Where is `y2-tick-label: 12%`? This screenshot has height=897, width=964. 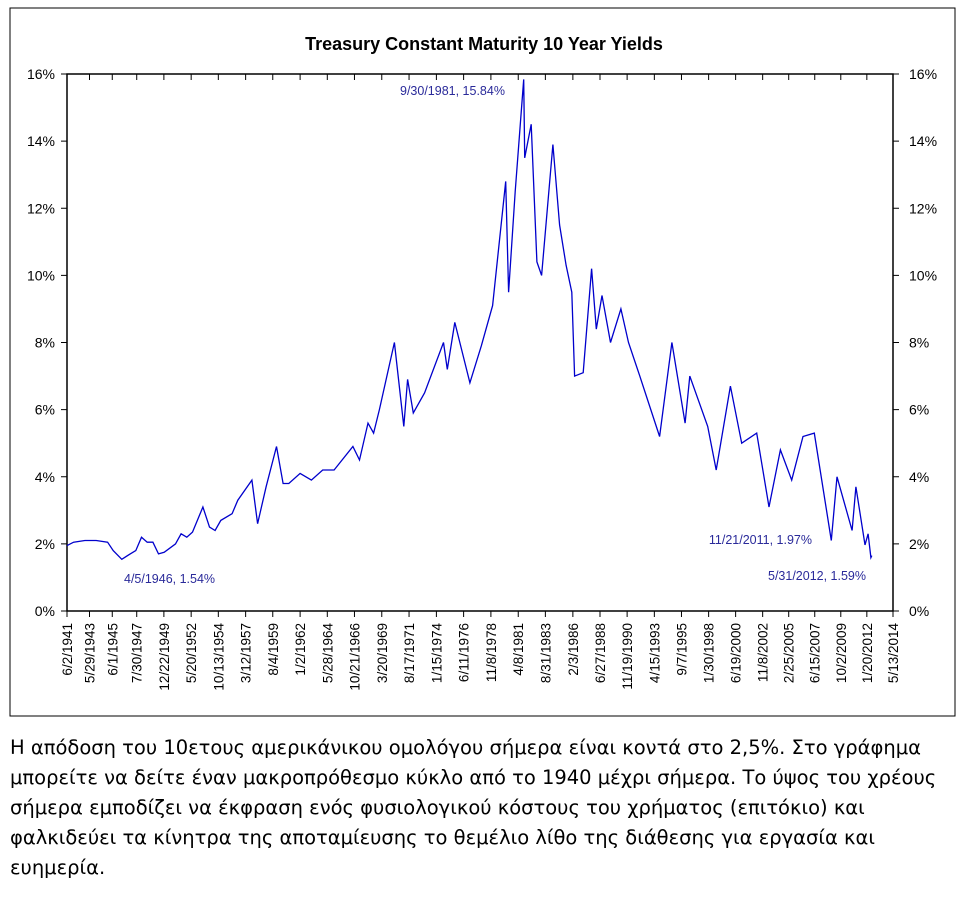
y2-tick-label: 12% is located at coordinates (923, 208).